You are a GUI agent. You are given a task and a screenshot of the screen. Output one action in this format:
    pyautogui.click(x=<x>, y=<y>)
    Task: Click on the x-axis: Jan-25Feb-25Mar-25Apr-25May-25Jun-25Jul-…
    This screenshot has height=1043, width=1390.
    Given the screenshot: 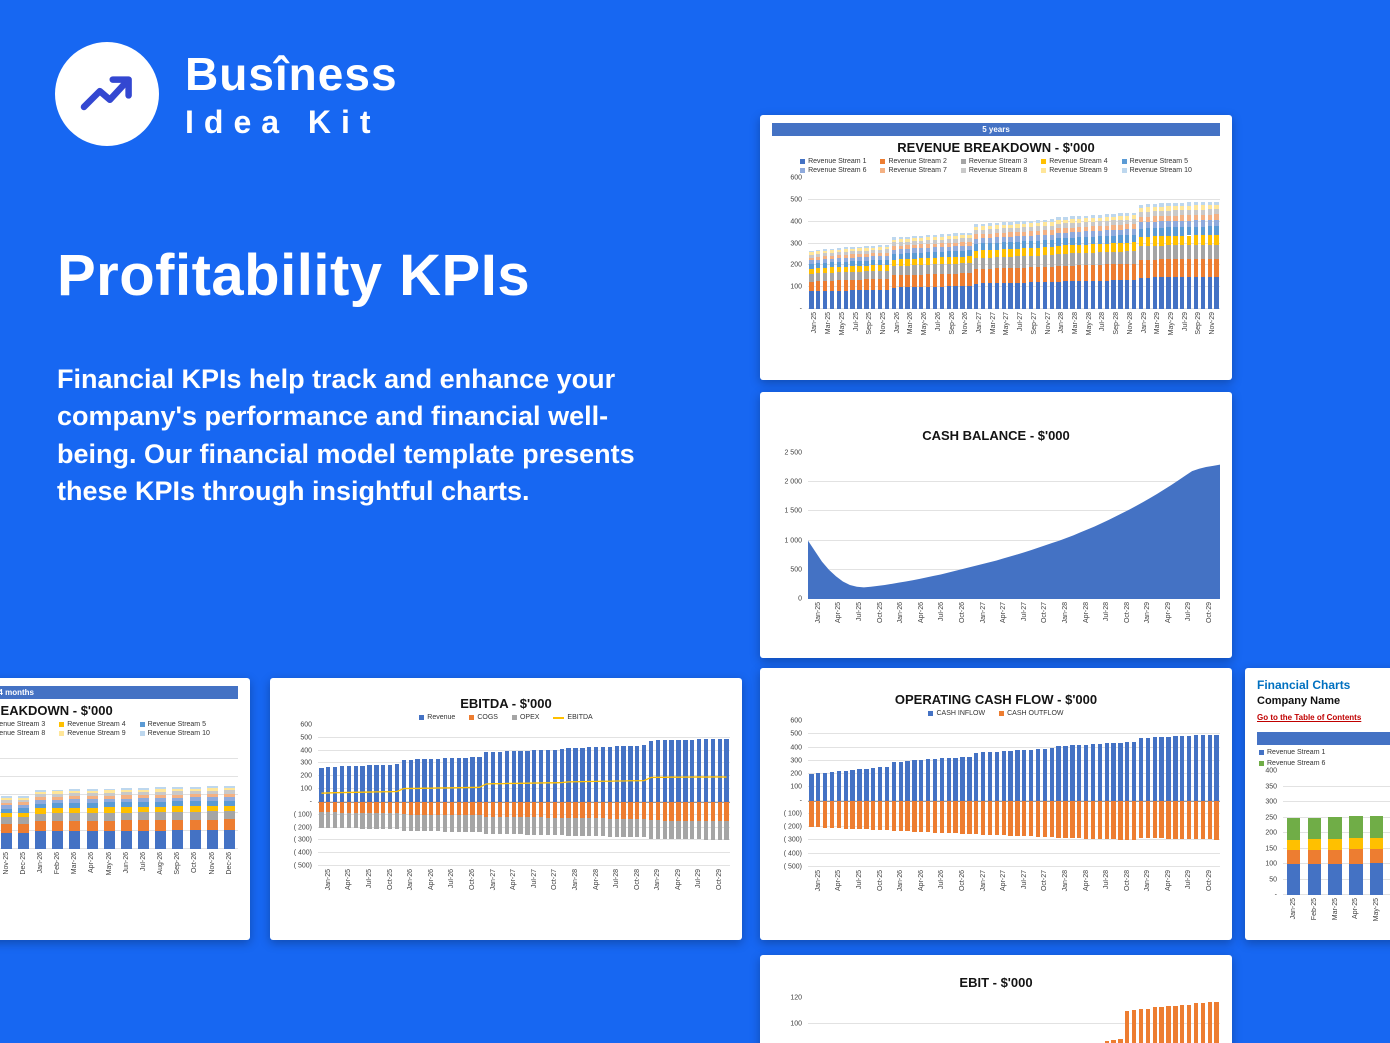 What is the action you would take?
    pyautogui.click(x=119, y=870)
    